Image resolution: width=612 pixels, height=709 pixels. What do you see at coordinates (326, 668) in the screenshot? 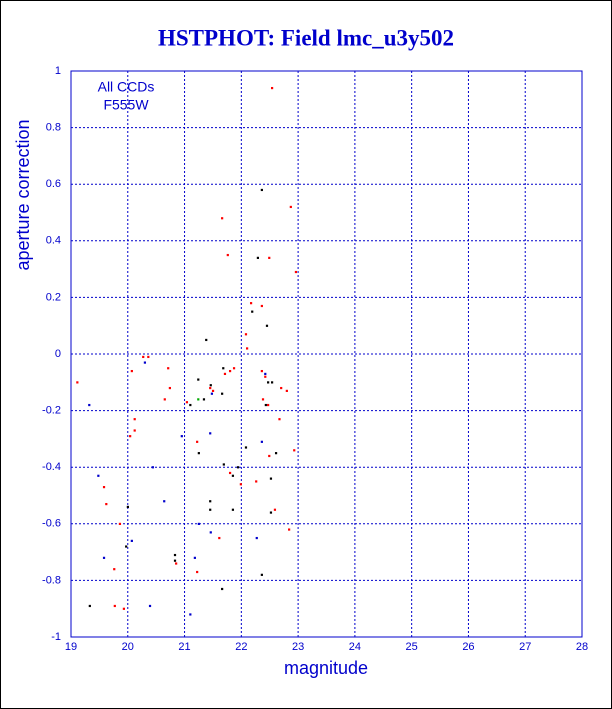
I see `x-axis-label: magnitude` at bounding box center [326, 668].